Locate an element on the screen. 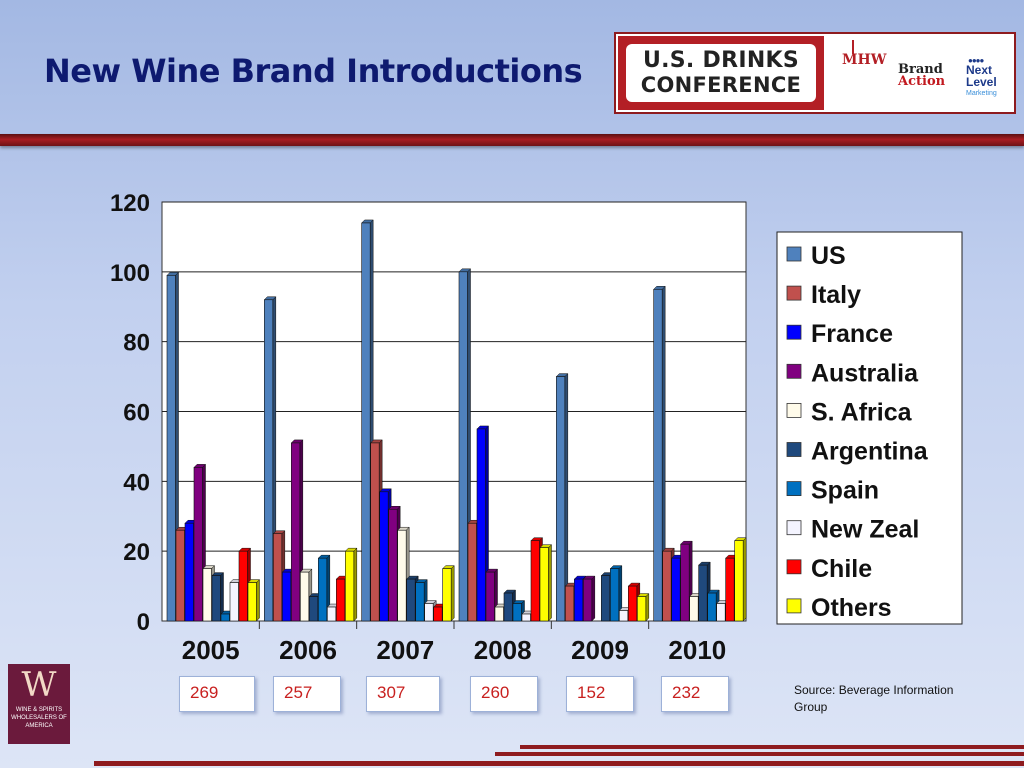 Image resolution: width=1024 pixels, height=768 pixels. slide-title: New Wine Brand Introductions is located at coordinates (313, 71).